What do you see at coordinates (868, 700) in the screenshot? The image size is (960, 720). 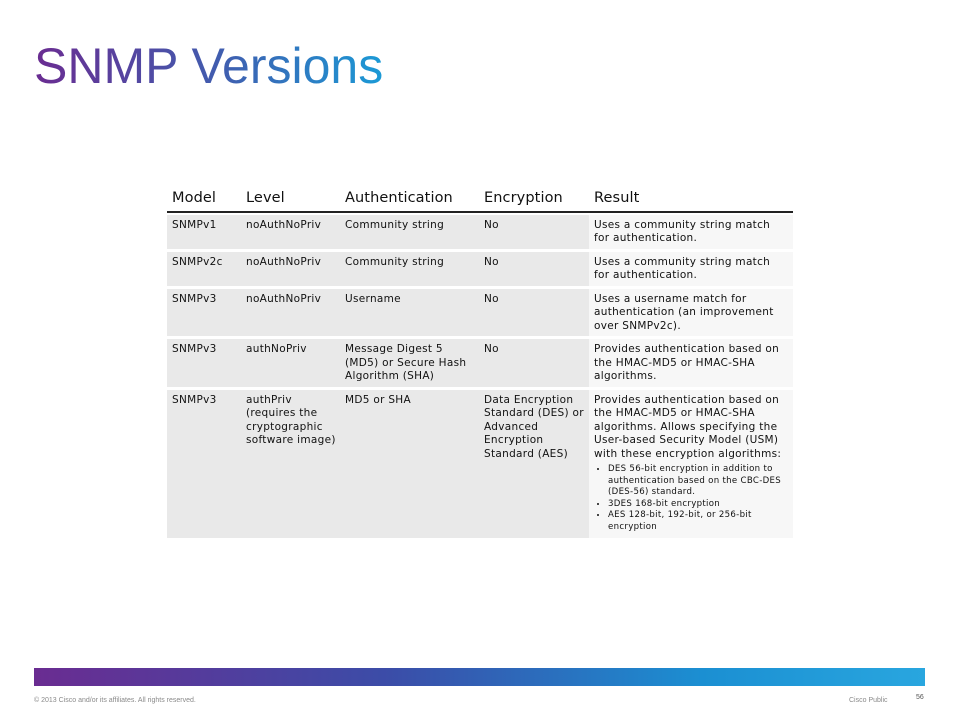 I see `footer-classification: Cisco Public` at bounding box center [868, 700].